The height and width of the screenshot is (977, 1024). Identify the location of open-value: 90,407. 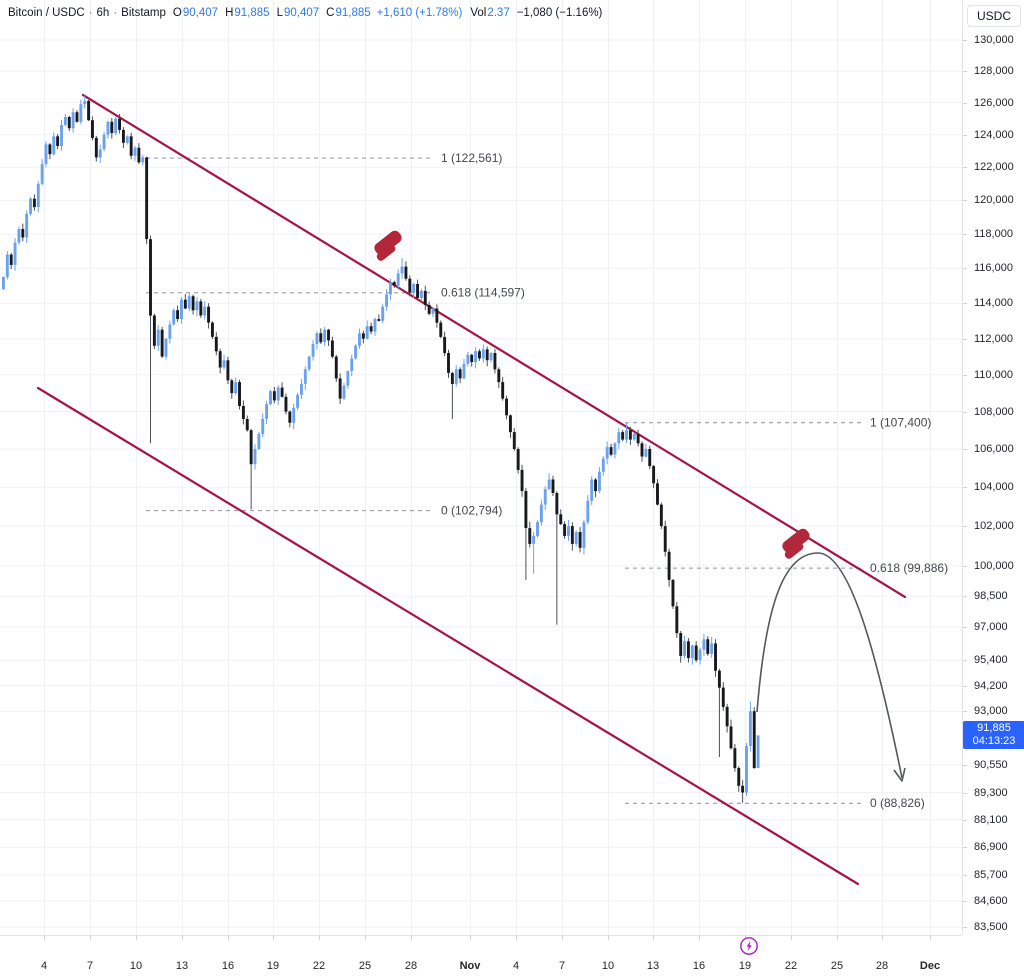
(200, 13).